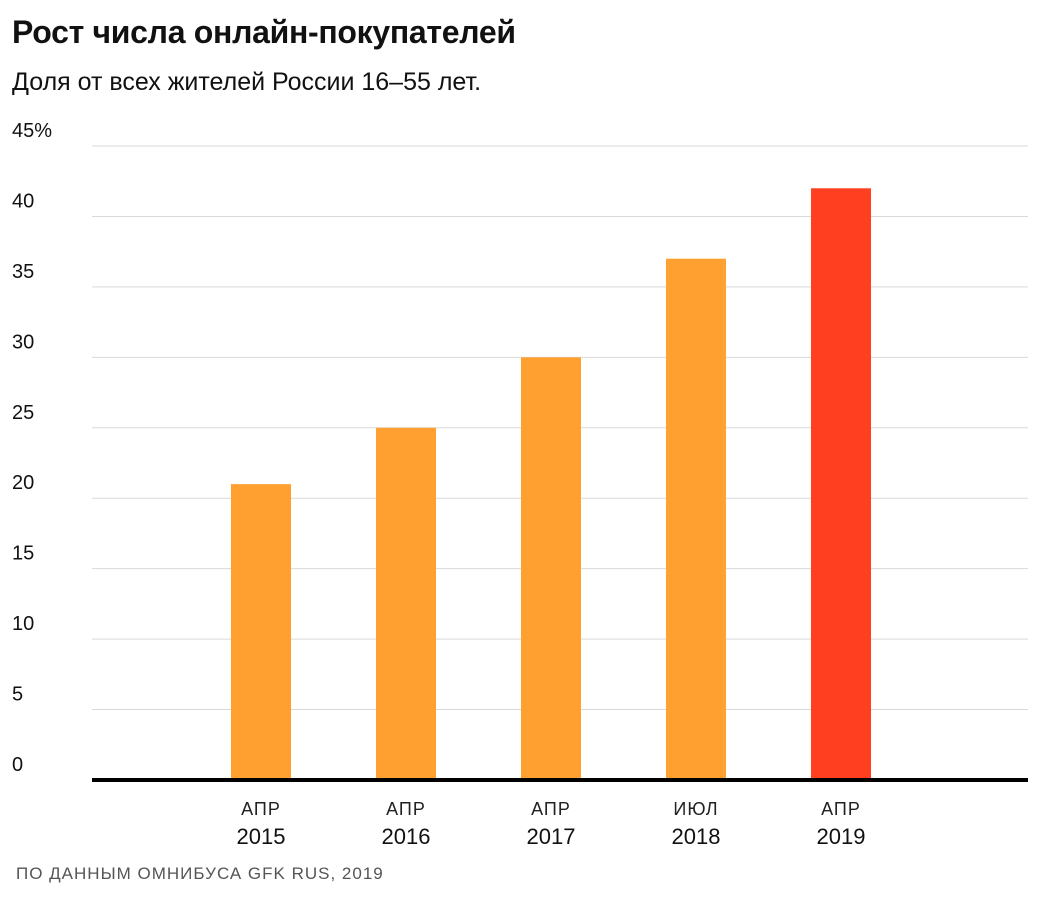  What do you see at coordinates (841, 484) in the screenshot?
I see `bar-2019` at bounding box center [841, 484].